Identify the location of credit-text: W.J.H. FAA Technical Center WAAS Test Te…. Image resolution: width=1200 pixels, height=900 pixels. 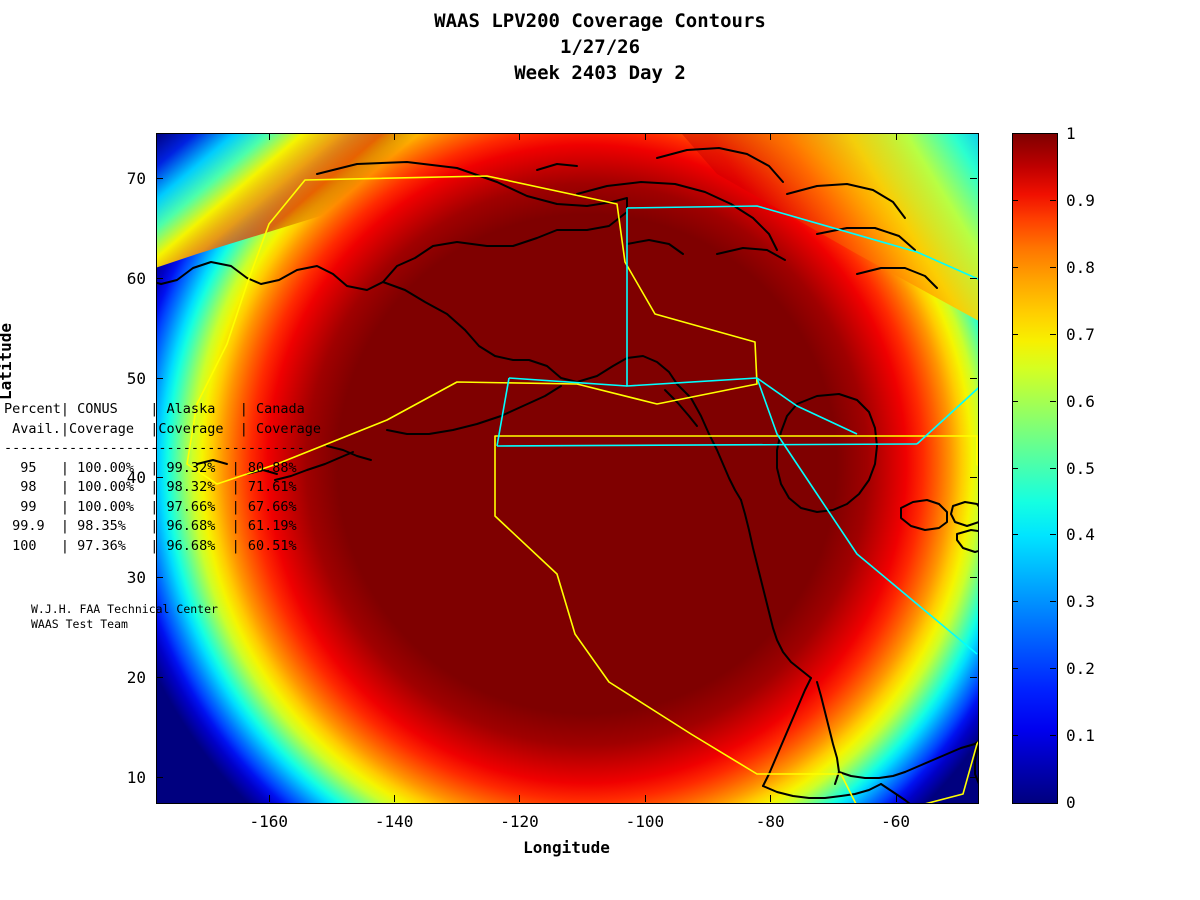
(124, 616).